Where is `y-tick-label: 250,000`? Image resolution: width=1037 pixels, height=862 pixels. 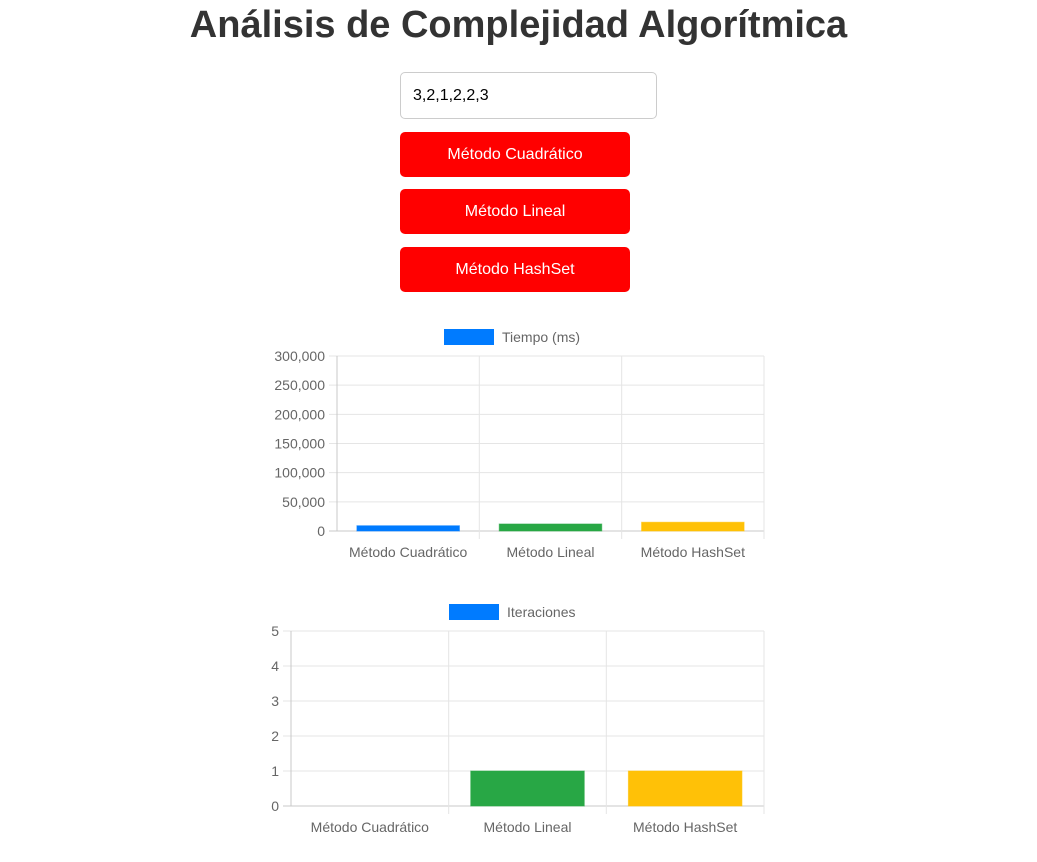
y-tick-label: 250,000 is located at coordinates (299, 385).